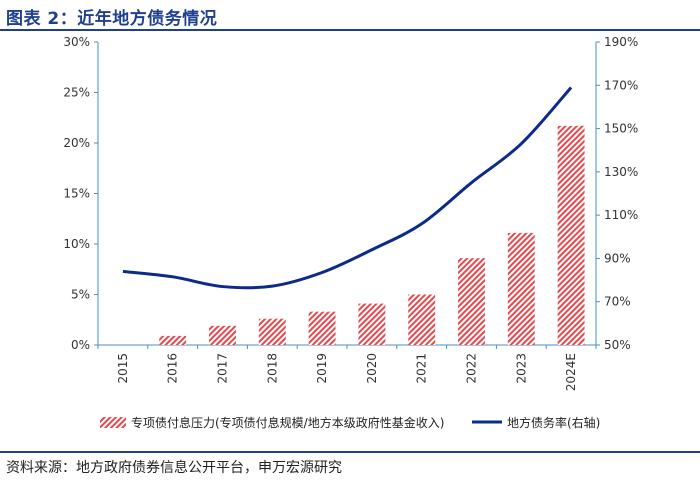  Describe the element at coordinates (621, 129) in the screenshot. I see `right-tick-label: 150%` at that location.